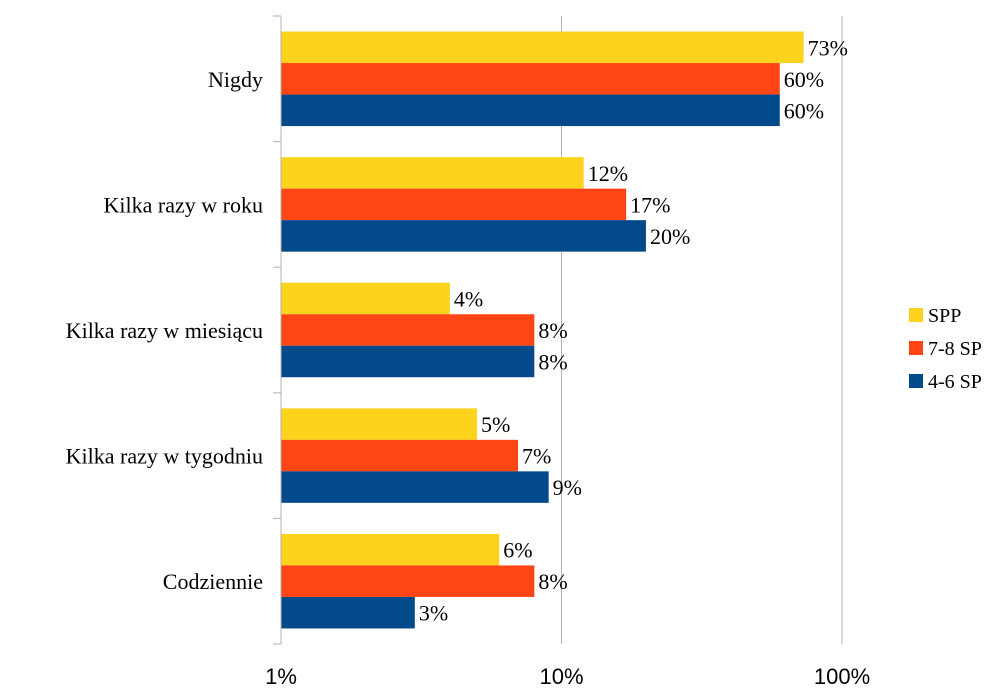 The width and height of the screenshot is (1003, 696). I want to click on data-label: 20%, so click(670, 236).